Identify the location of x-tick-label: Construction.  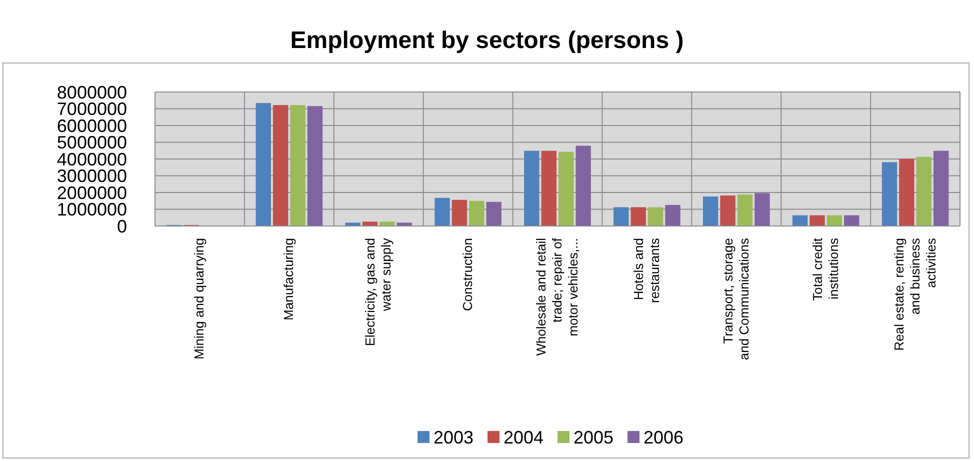
(468, 274).